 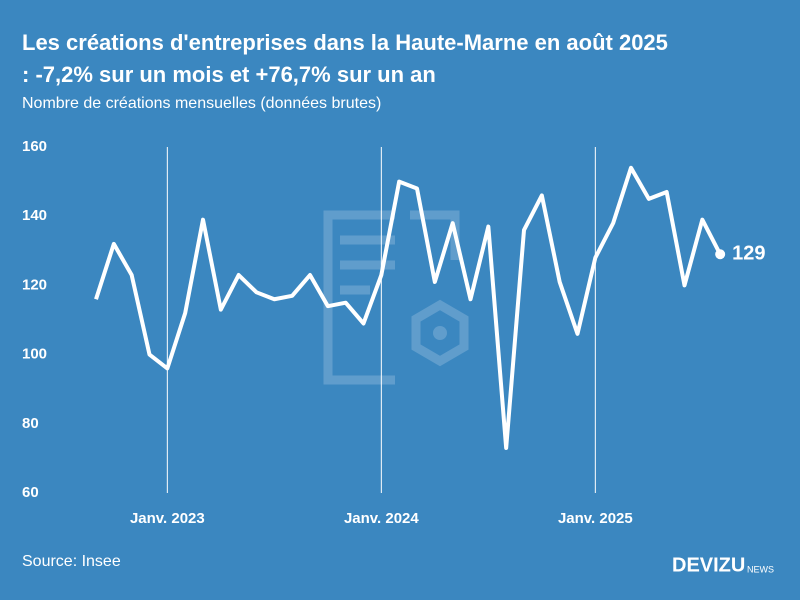 What do you see at coordinates (760, 569) in the screenshot?
I see `brand-suffix: NEWS` at bounding box center [760, 569].